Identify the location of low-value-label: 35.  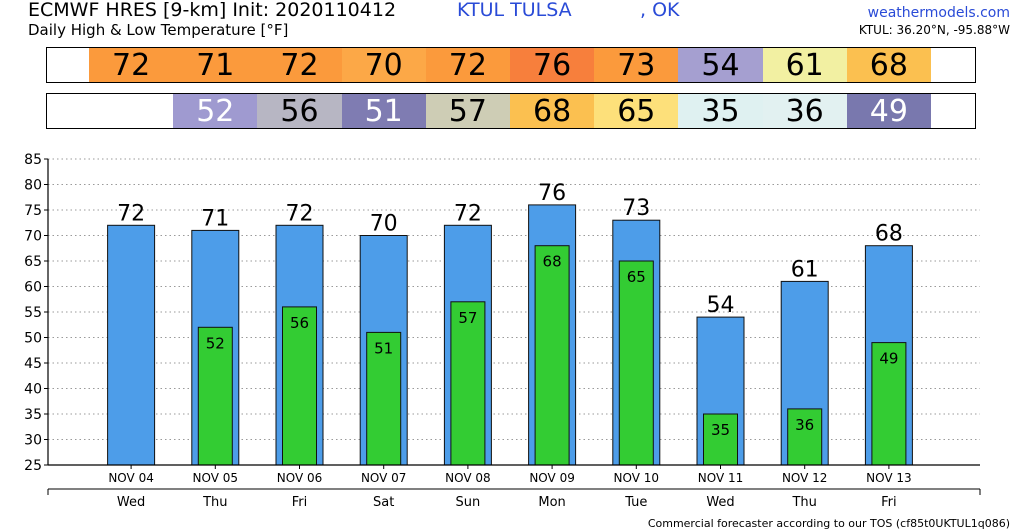
(720, 430).